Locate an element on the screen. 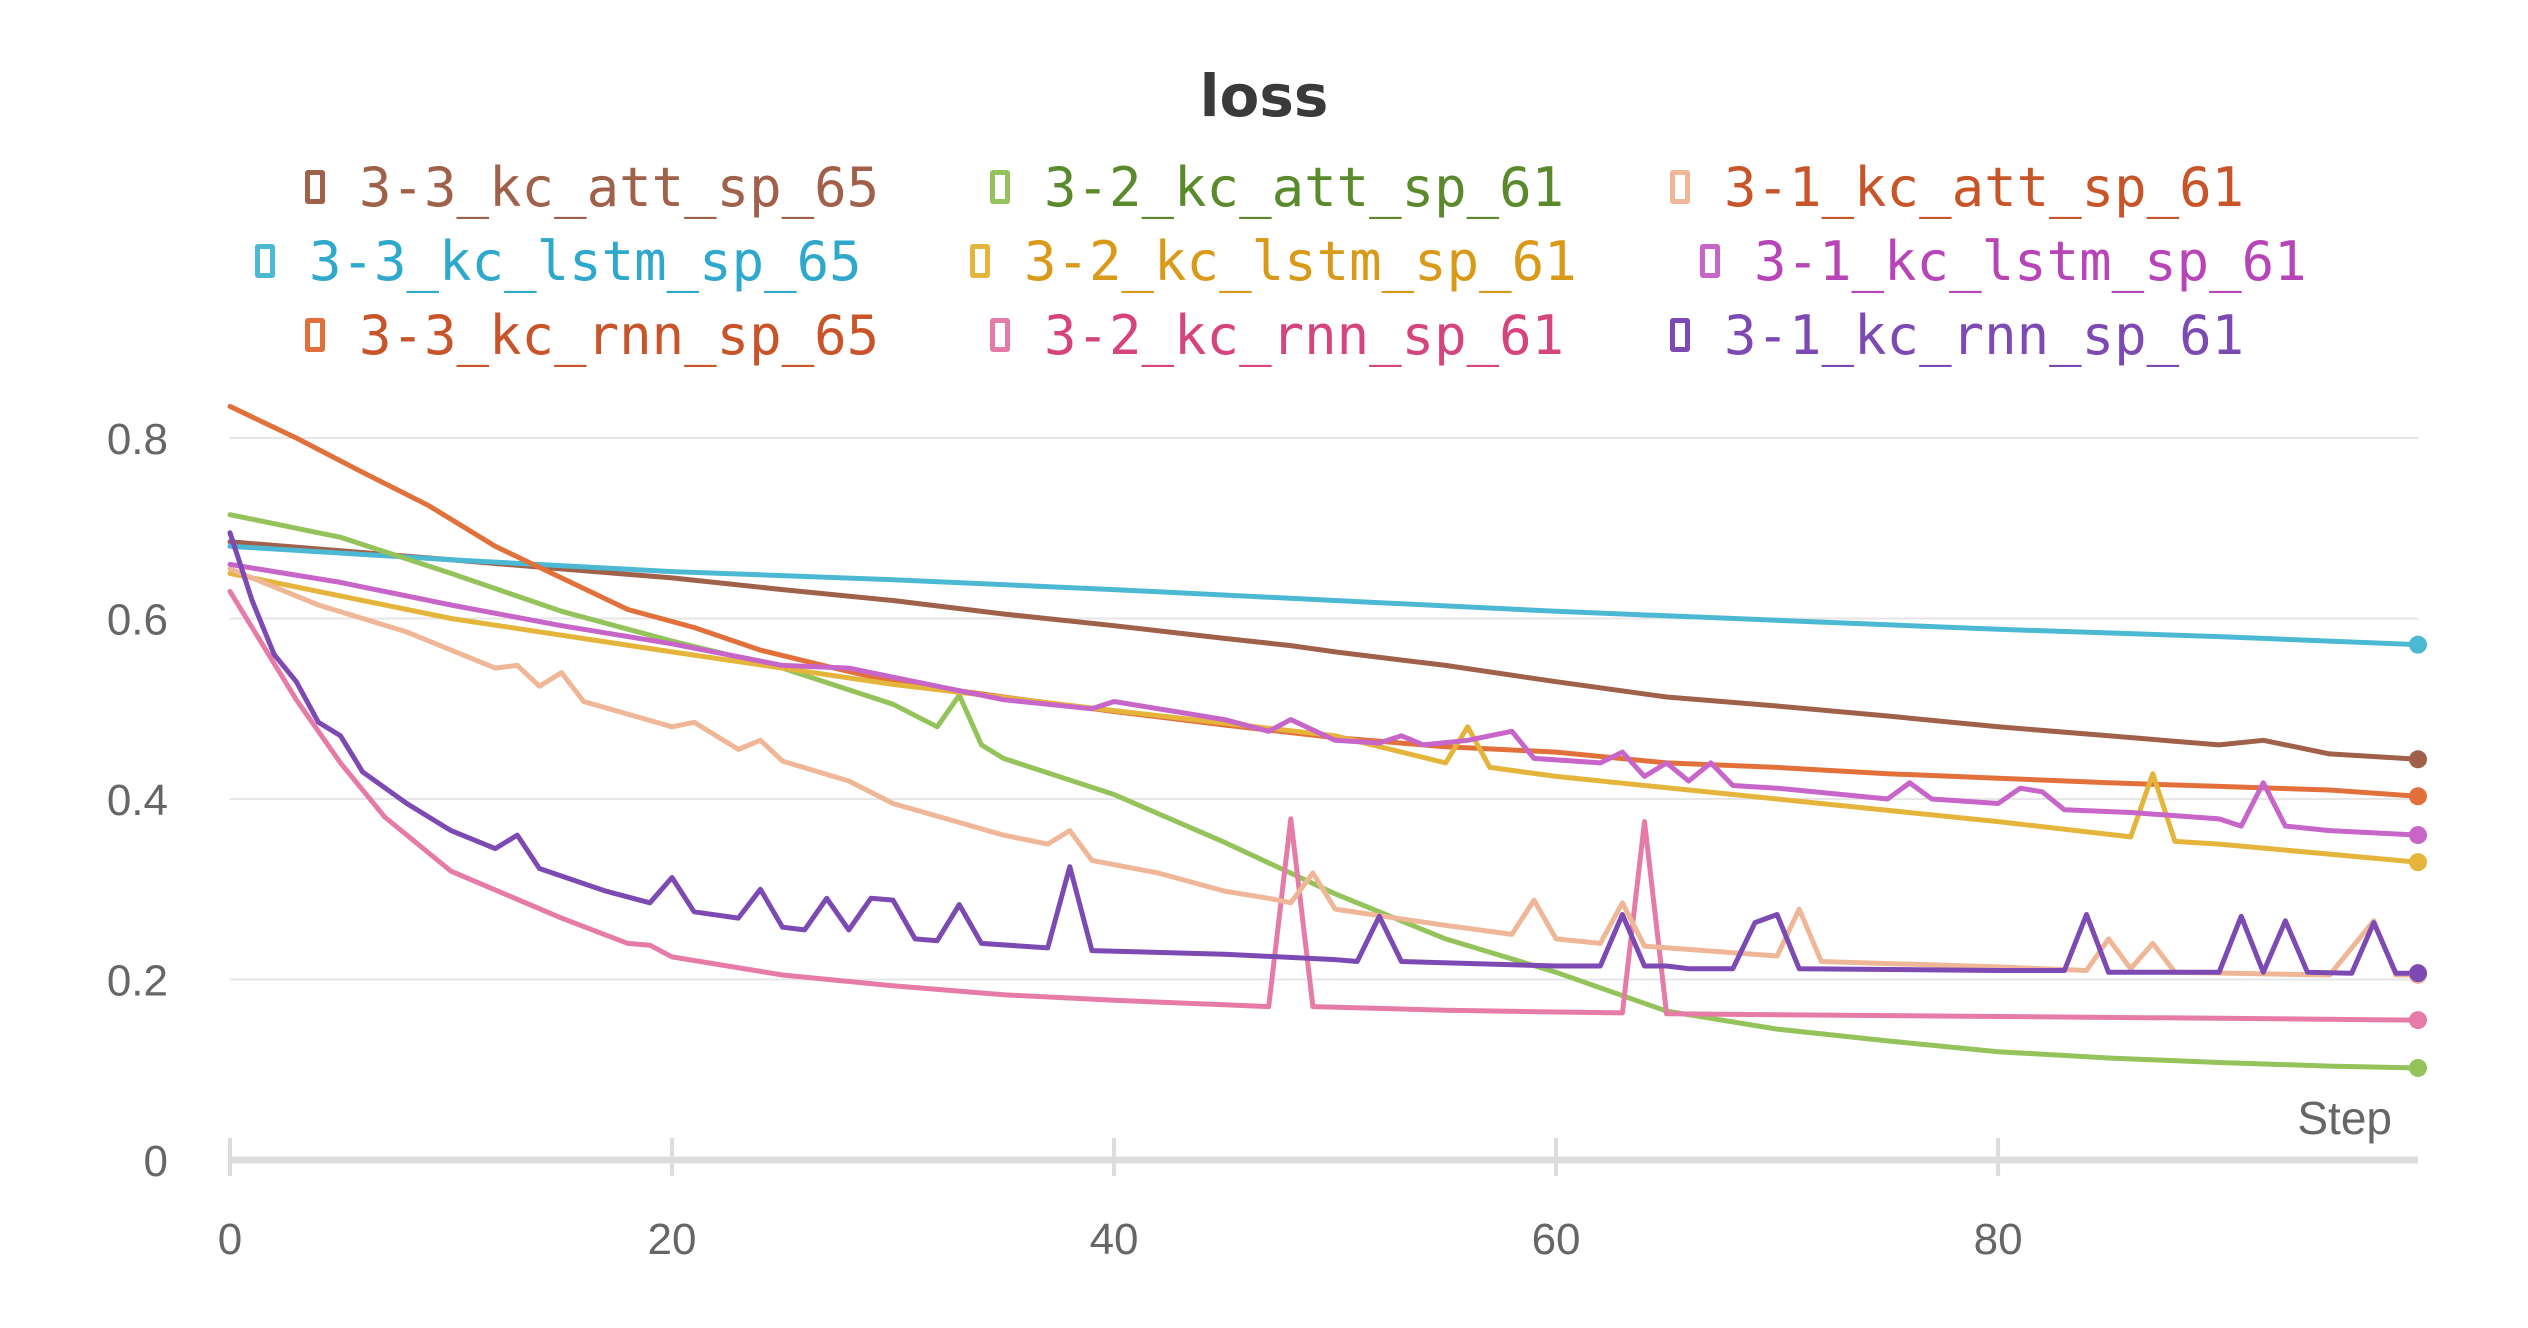  legend-label: 3-3_kc_att_sp_65 is located at coordinates (619, 187).